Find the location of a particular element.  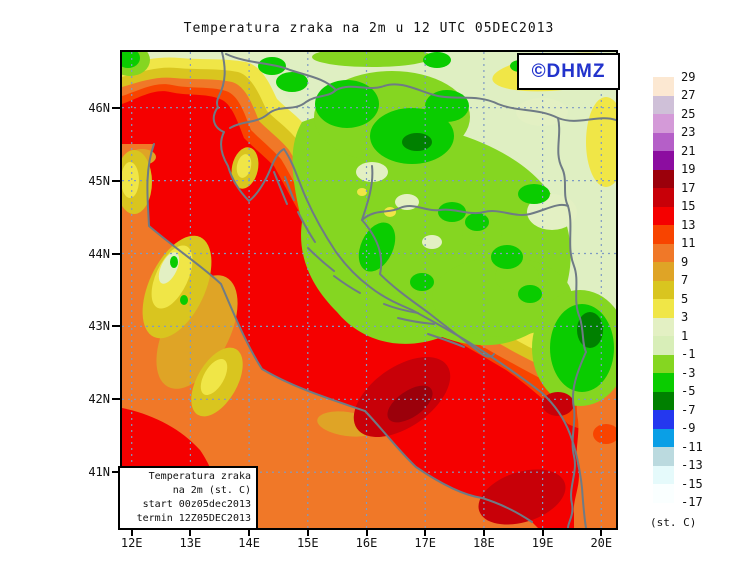

colorbar-label: -7 is located at coordinates (688, 409).